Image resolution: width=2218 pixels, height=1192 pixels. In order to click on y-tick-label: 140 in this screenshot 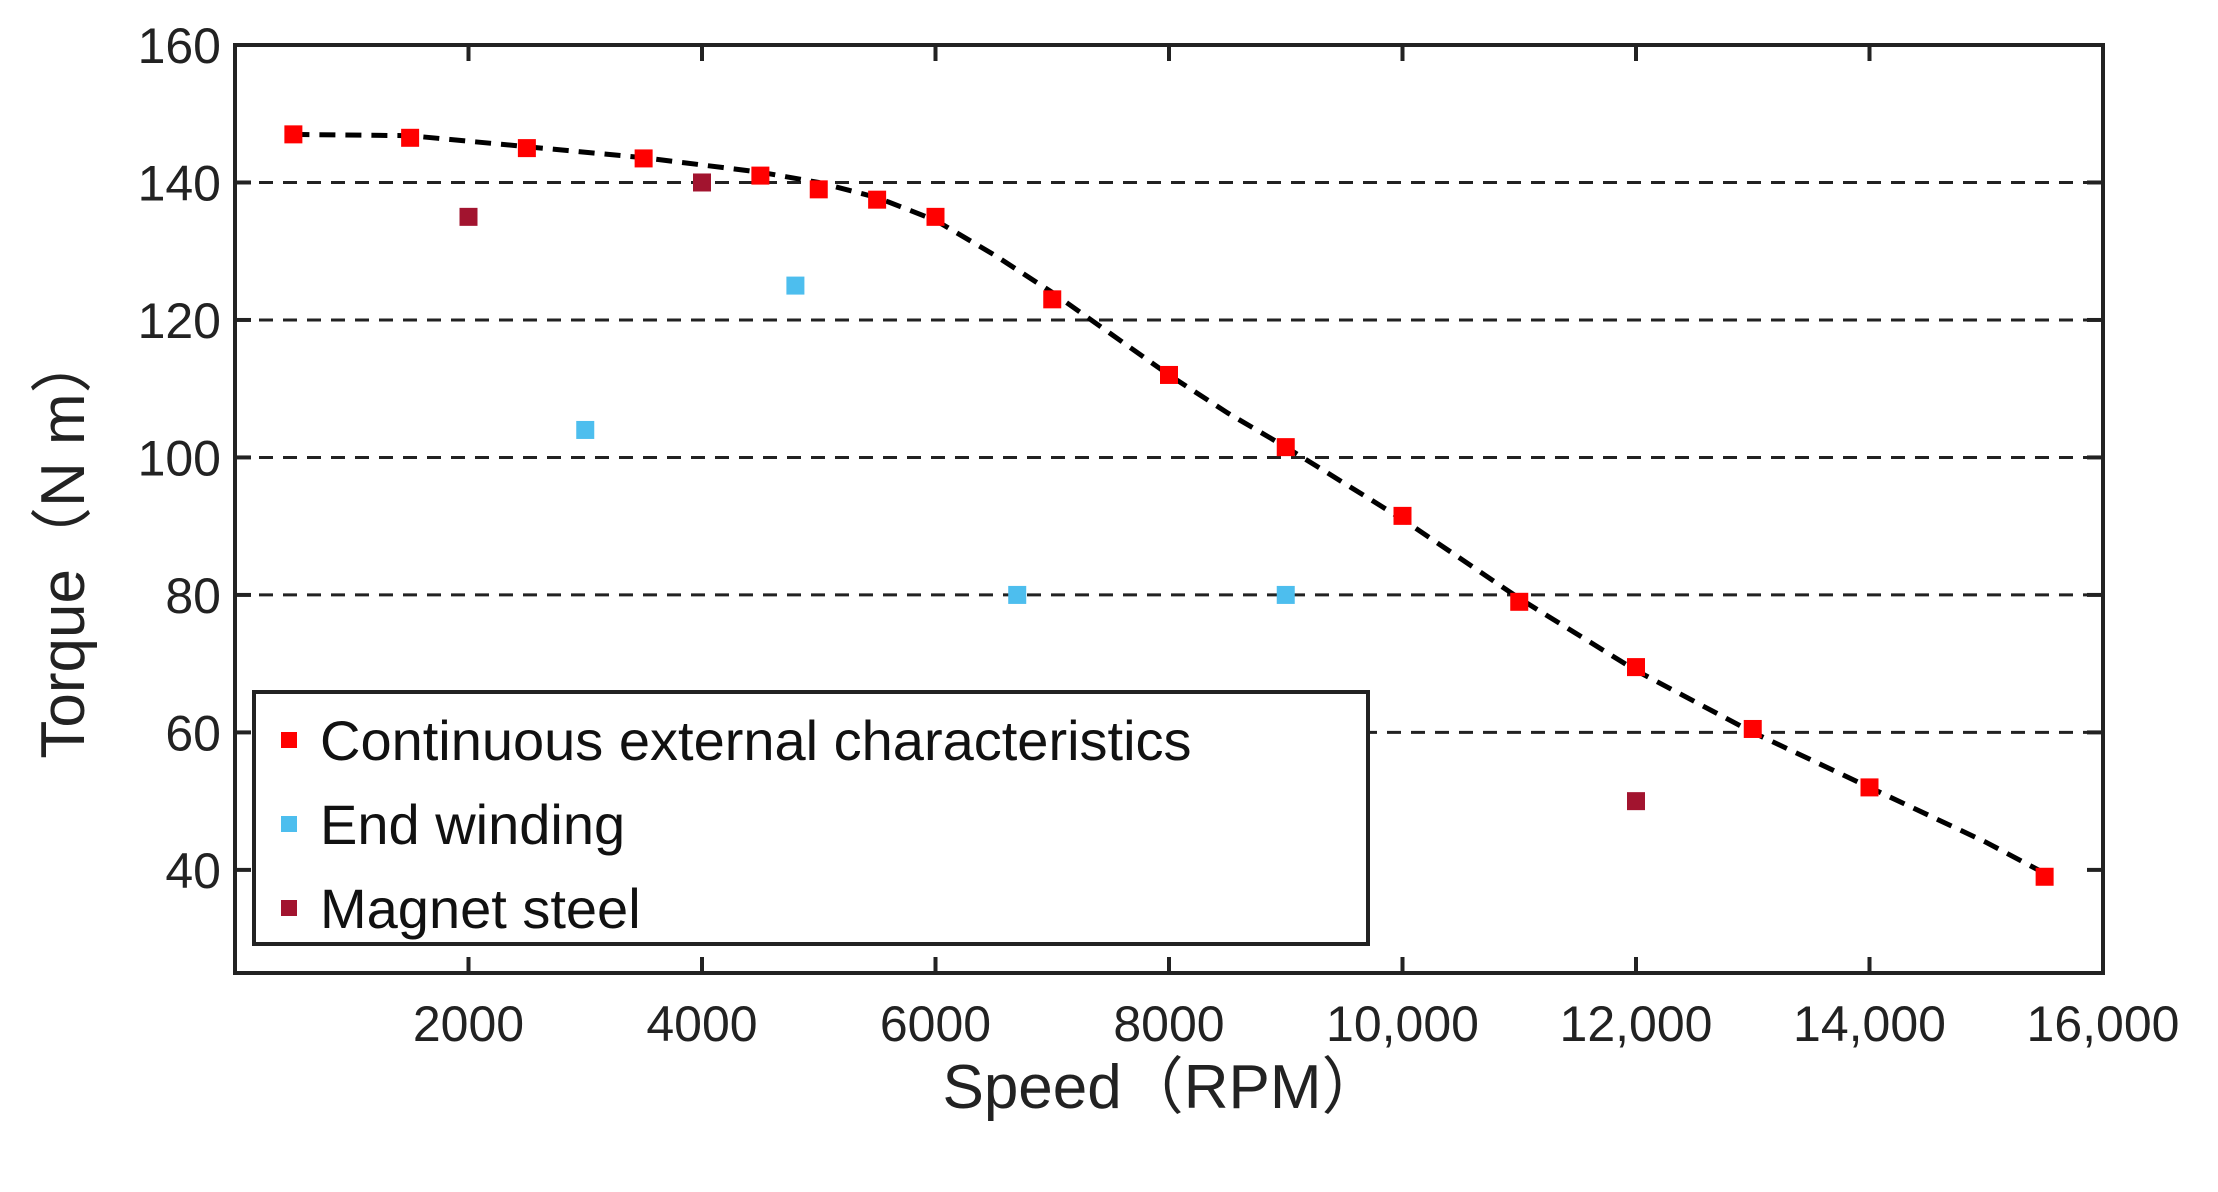, I will do `click(179, 183)`.